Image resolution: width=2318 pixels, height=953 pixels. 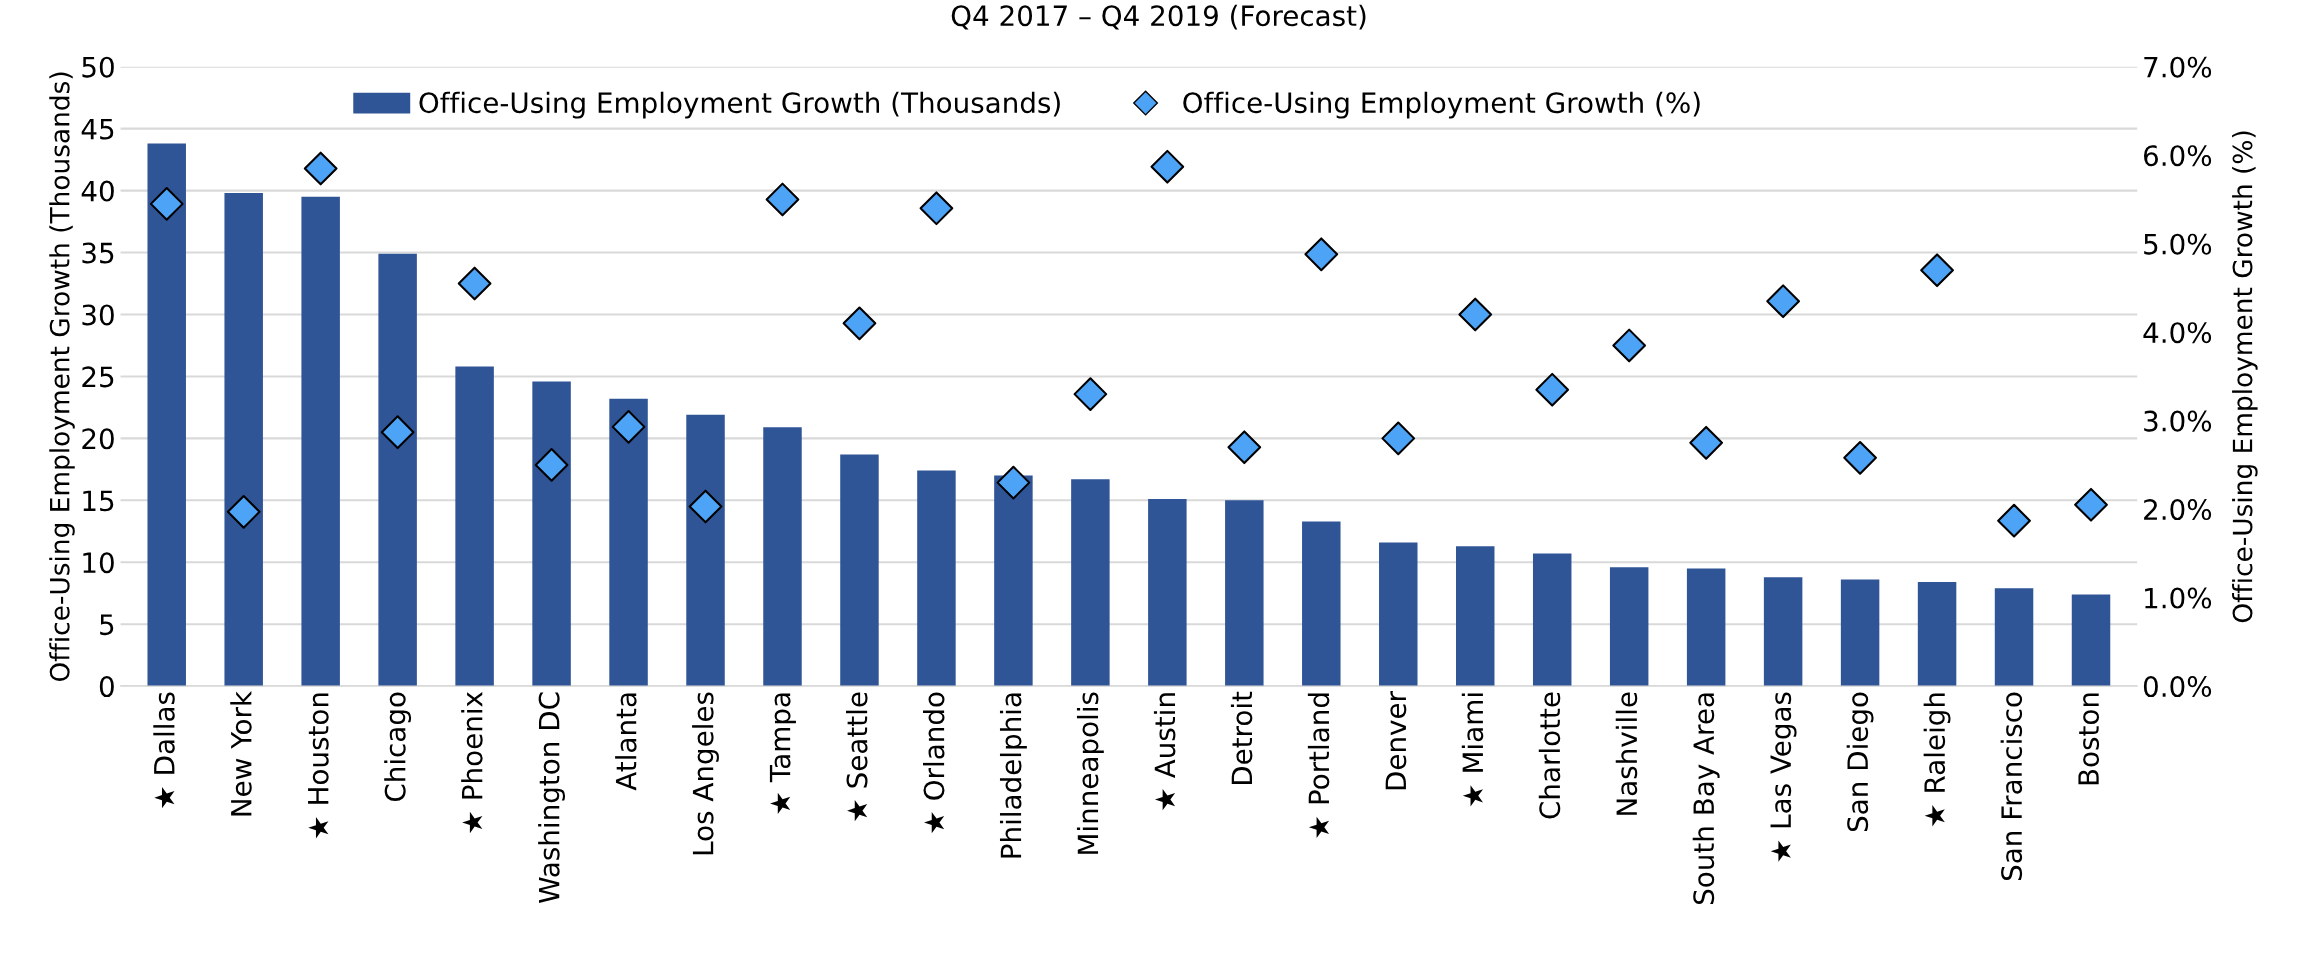 What do you see at coordinates (318, 766) in the screenshot?
I see `x-tick-label: ★ Houston` at bounding box center [318, 766].